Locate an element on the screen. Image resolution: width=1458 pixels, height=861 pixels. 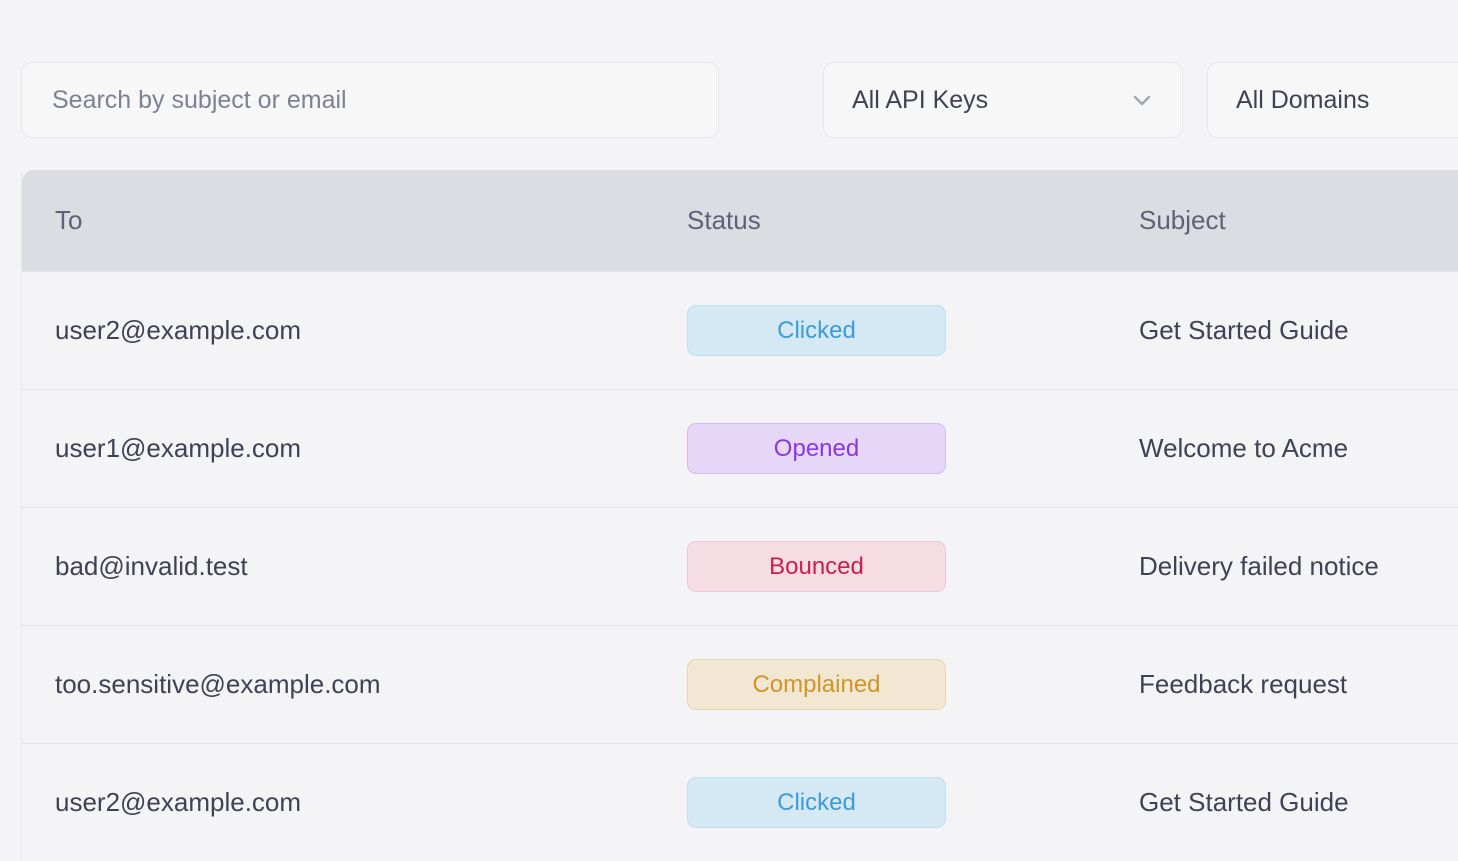
recipient-email: too.sensitive@example.com is located at coordinates (218, 684).